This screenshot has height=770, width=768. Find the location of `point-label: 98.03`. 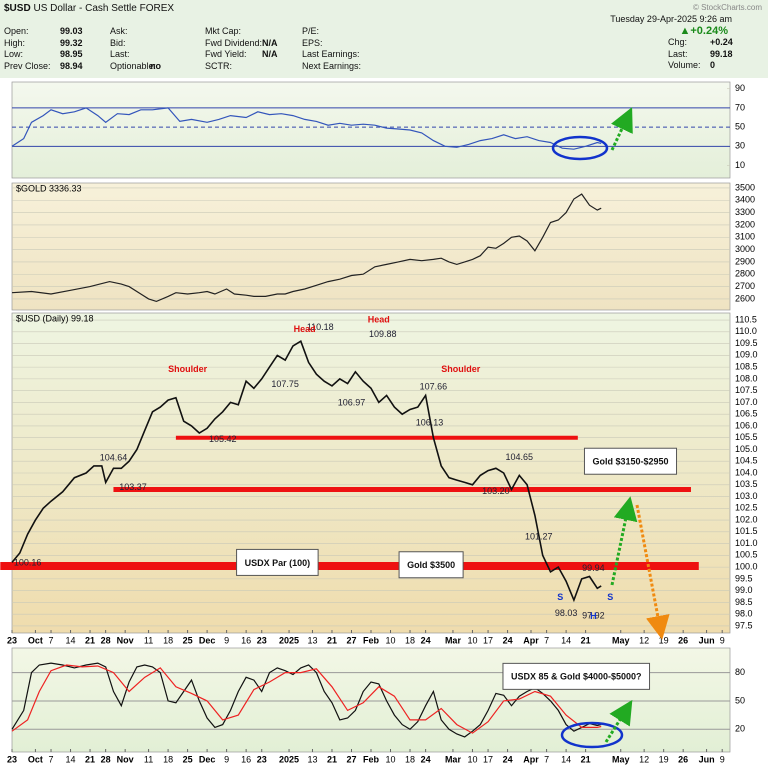

point-label: 98.03 is located at coordinates (566, 613).